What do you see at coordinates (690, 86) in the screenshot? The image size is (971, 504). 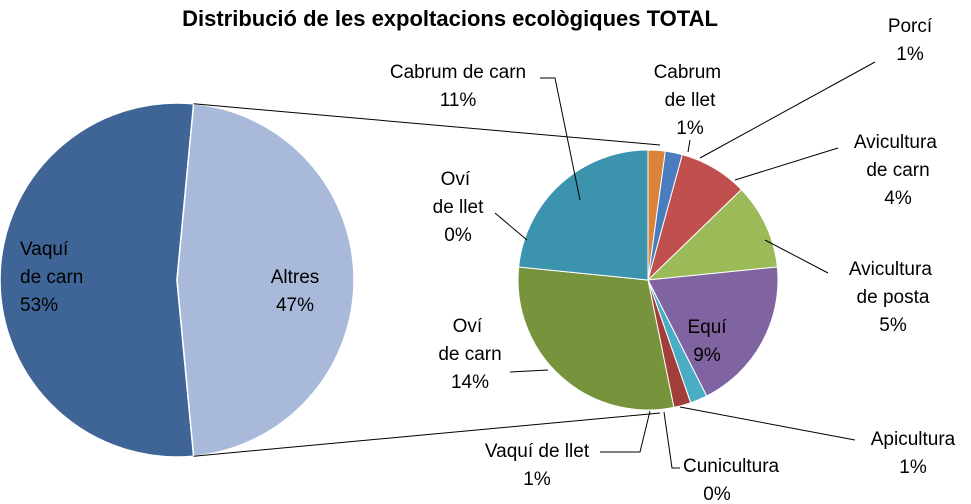 I see `data-label: Cabrum de llet` at bounding box center [690, 86].